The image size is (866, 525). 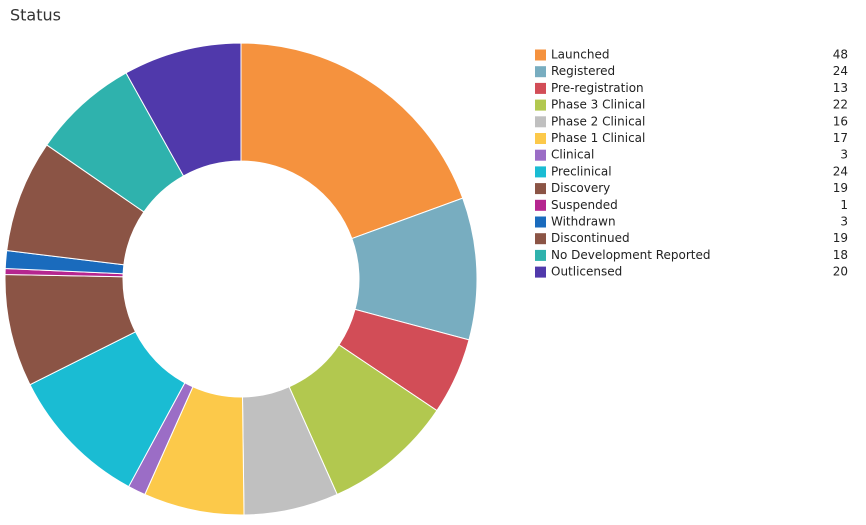 What do you see at coordinates (572, 155) in the screenshot?
I see `legend-label: Clinical` at bounding box center [572, 155].